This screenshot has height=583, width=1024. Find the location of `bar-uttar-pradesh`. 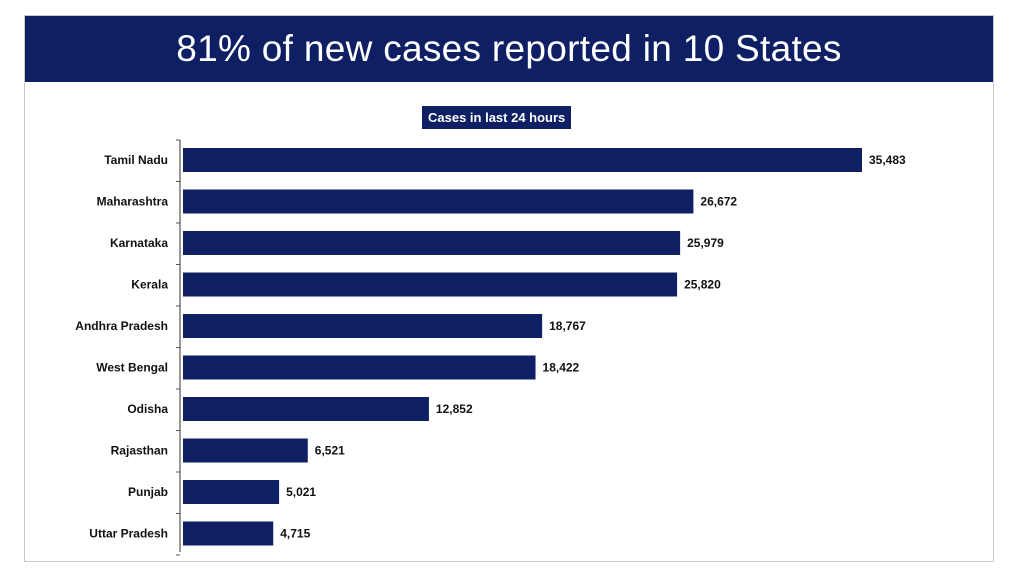

bar-uttar-pradesh is located at coordinates (228, 533).